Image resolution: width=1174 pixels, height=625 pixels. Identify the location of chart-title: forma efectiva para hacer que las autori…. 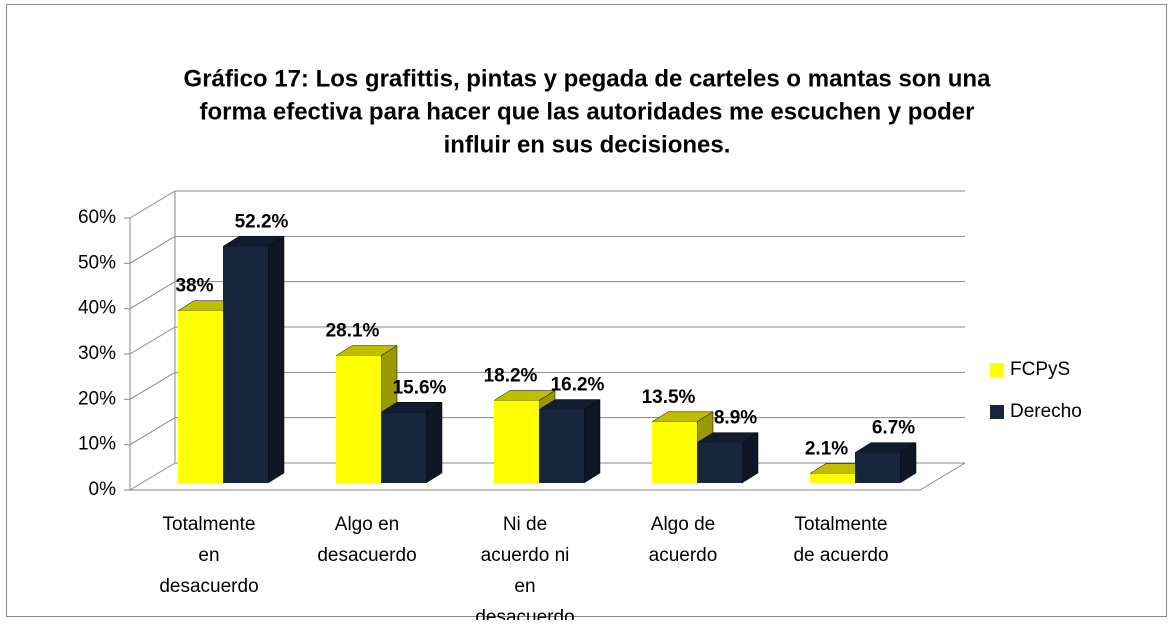
(587, 111).